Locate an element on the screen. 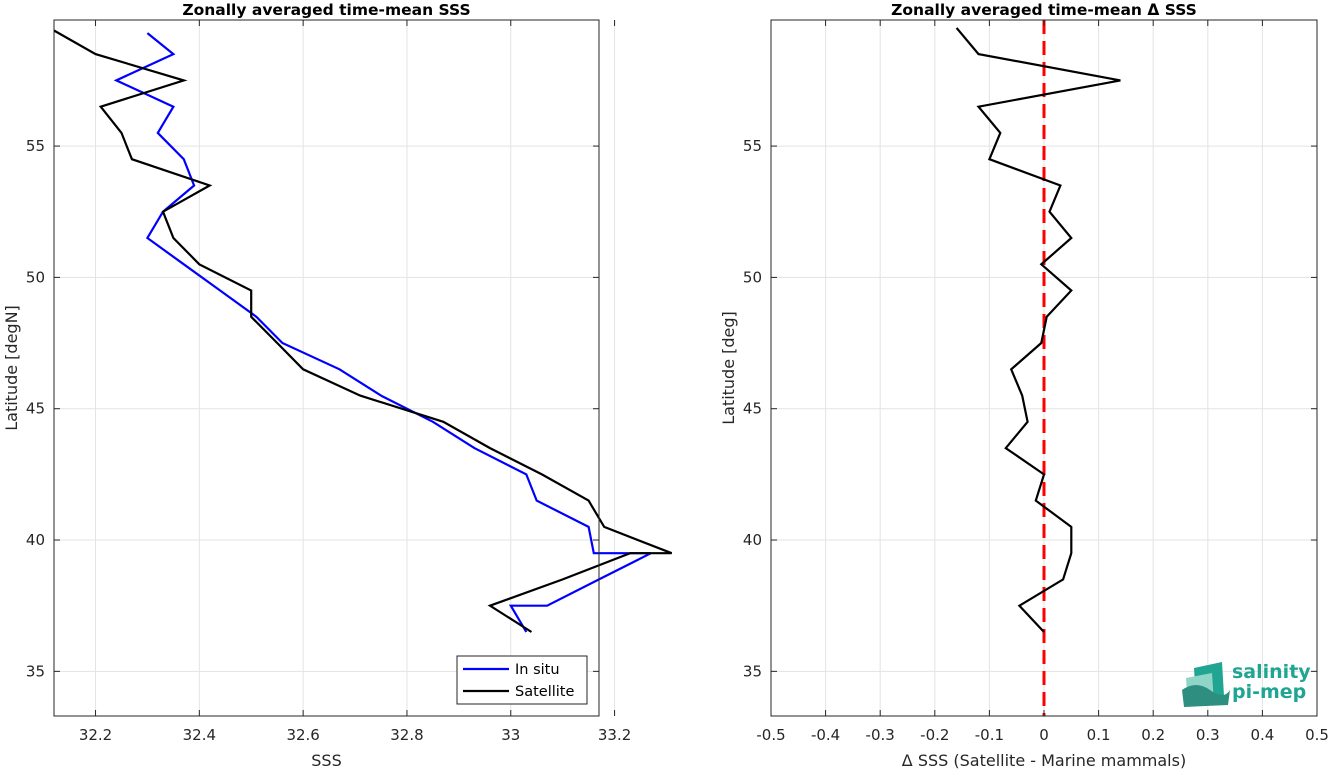 The image size is (1330, 769). x-tick-label: -0.4 is located at coordinates (825, 735).